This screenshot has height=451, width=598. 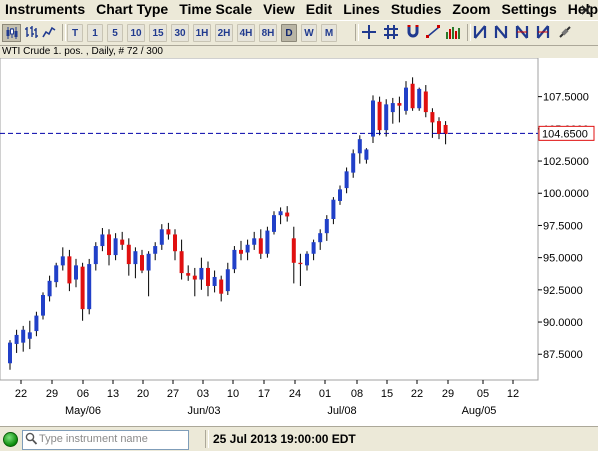 I want to click on grid-button, so click(x=391, y=32).